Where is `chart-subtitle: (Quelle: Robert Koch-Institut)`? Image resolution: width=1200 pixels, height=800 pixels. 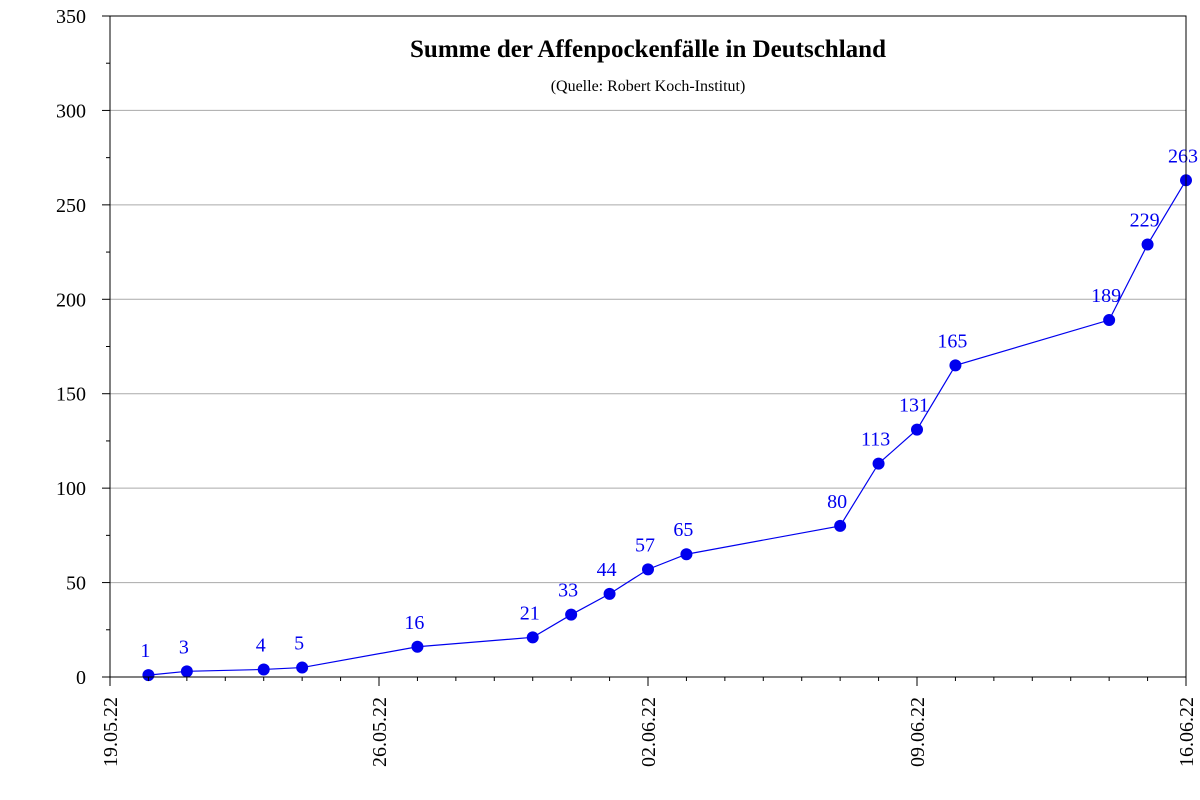
chart-subtitle: (Quelle: Robert Koch-Institut) is located at coordinates (648, 86).